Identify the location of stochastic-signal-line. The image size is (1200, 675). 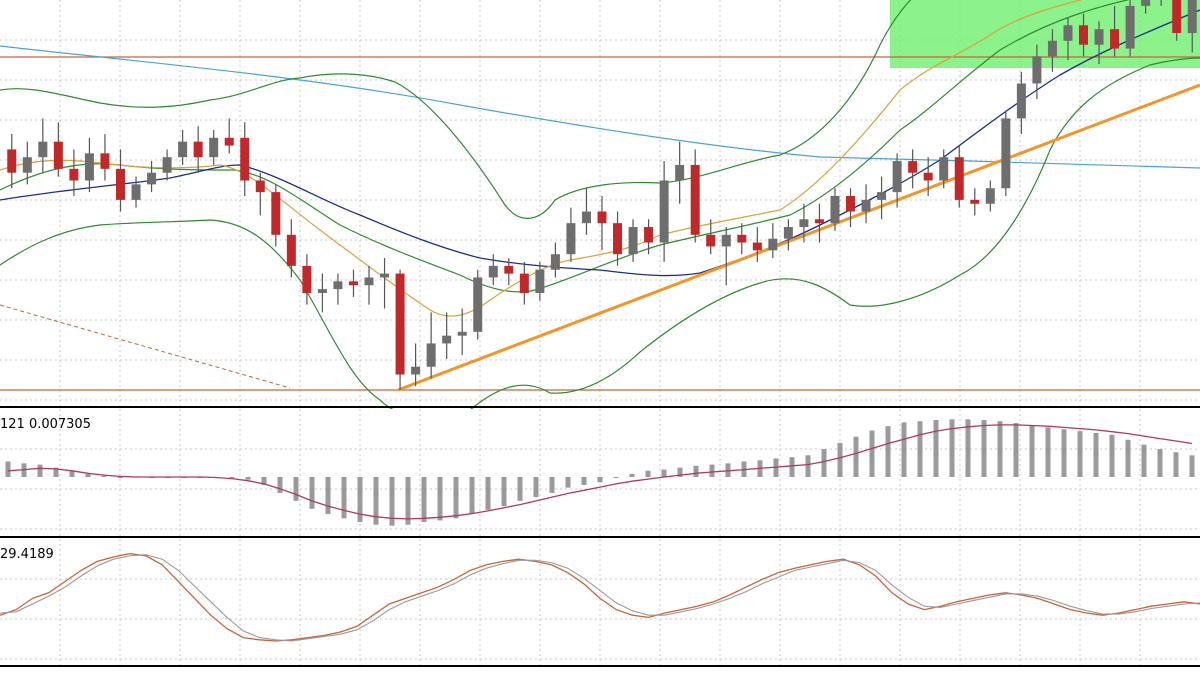
(600, 598).